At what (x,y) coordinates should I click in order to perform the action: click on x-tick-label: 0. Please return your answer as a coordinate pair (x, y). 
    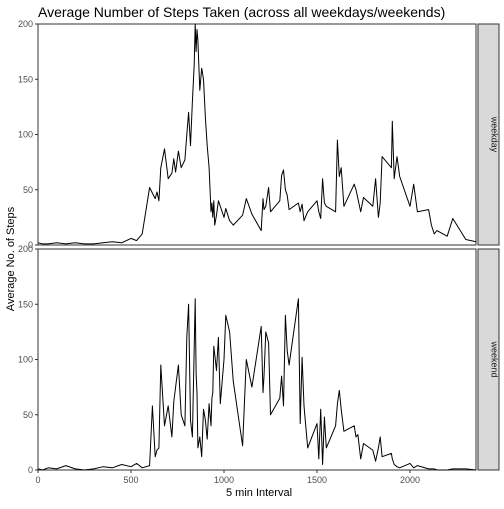
    Looking at the image, I should click on (37, 480).